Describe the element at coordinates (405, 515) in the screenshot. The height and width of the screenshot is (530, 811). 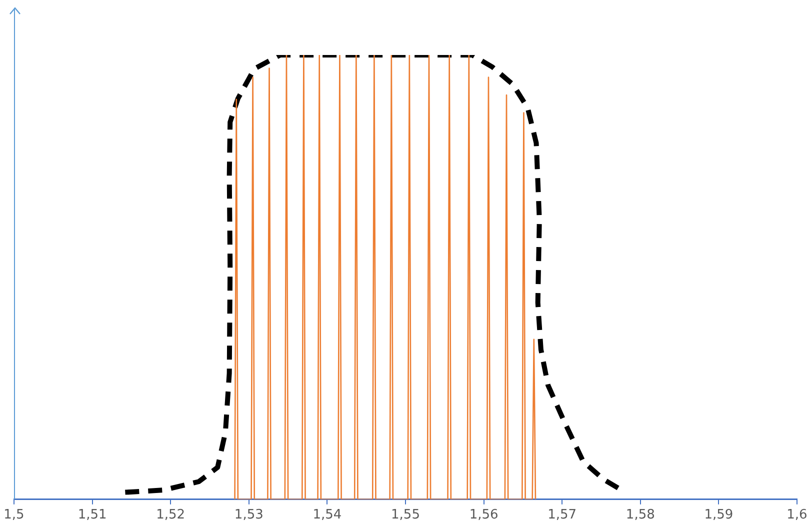
I see `x-tick-label: 1,55` at that location.